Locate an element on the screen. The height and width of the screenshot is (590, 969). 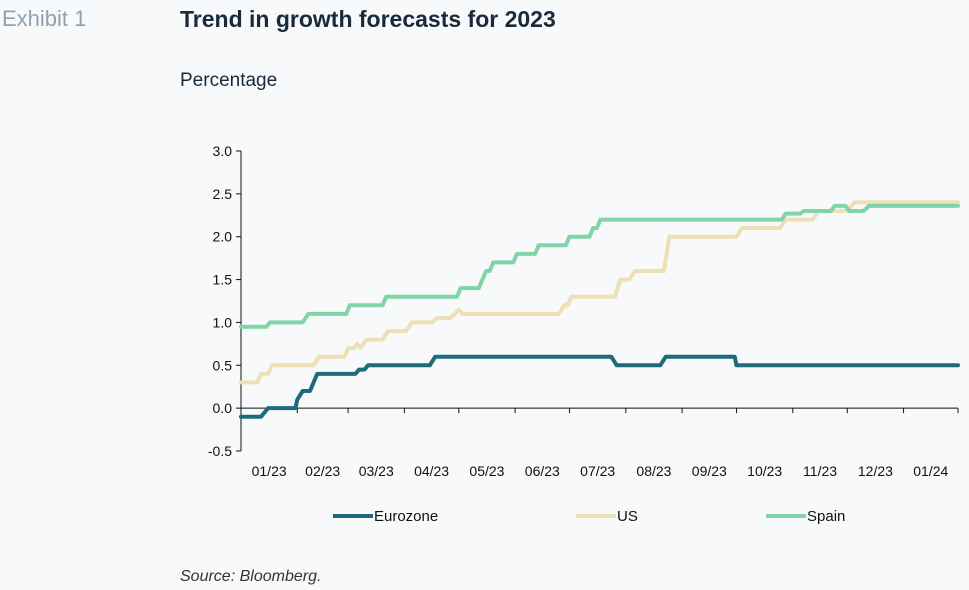
y-tick-label: 2.0 is located at coordinates (223, 237).